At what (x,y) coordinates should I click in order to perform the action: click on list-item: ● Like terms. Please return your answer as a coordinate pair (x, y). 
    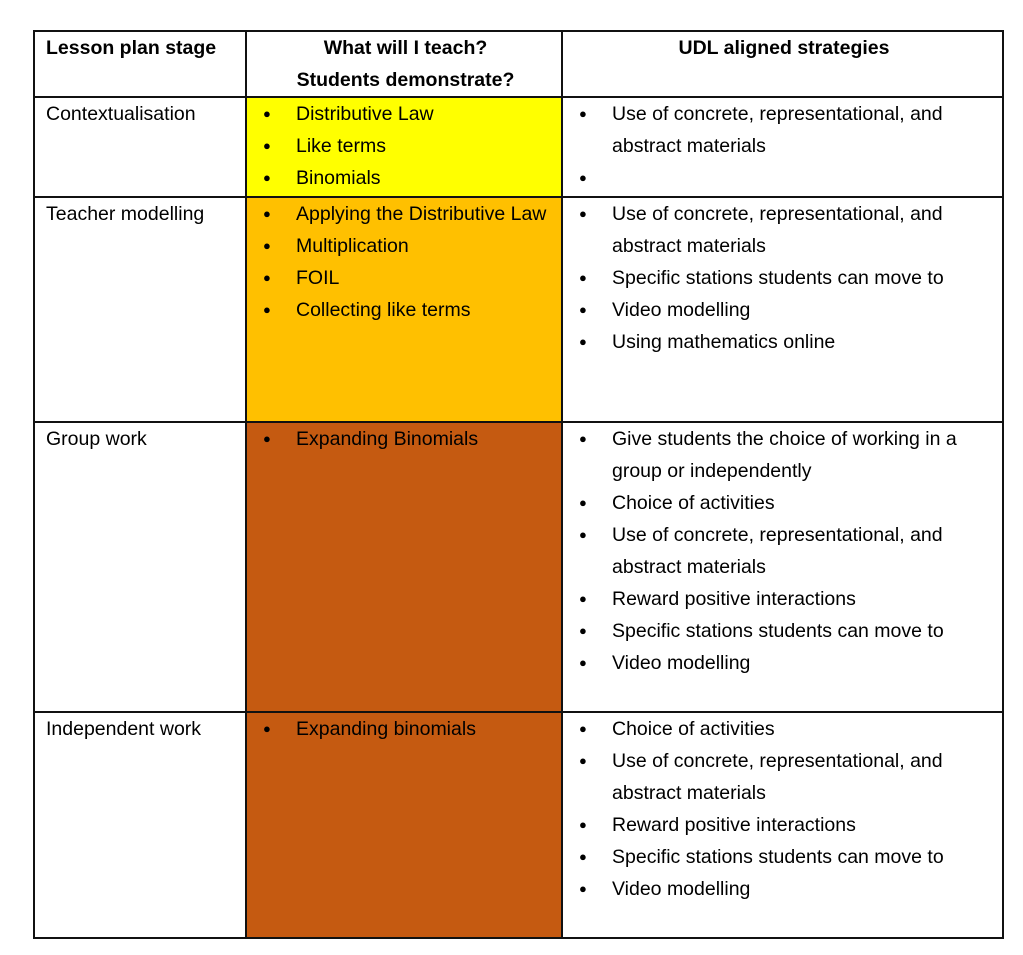
    Looking at the image, I should click on (405, 146).